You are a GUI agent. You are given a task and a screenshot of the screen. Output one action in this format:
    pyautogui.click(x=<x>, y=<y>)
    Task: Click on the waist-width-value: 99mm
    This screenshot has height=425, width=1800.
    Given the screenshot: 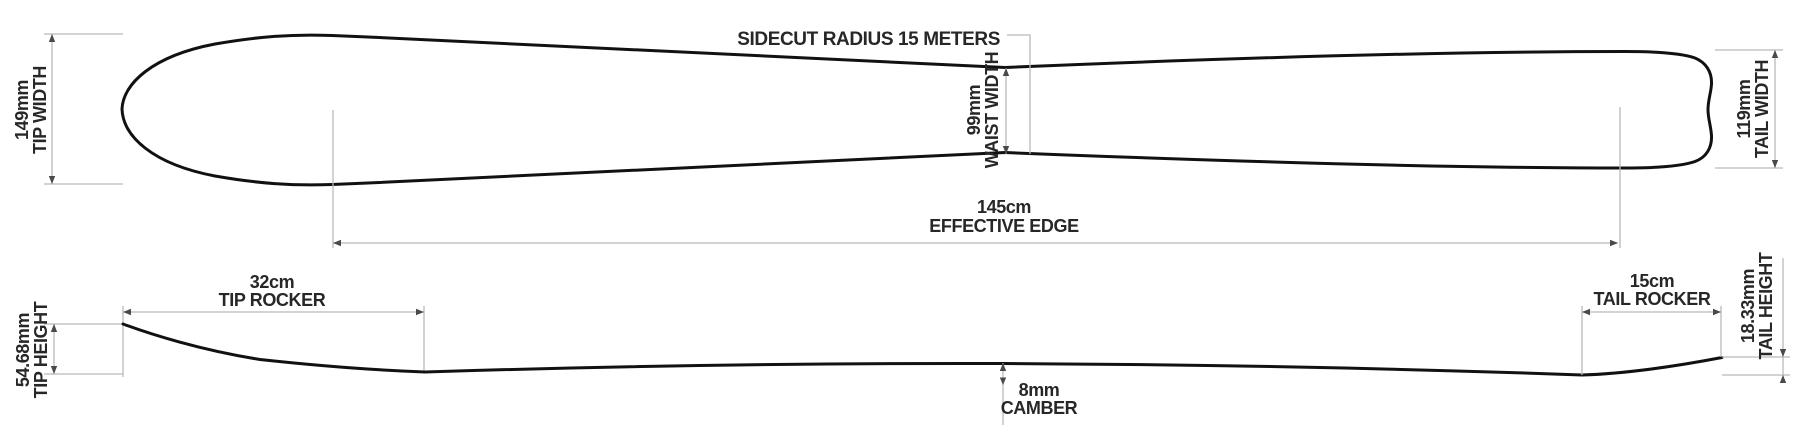 What is the action you would take?
    pyautogui.click(x=974, y=110)
    